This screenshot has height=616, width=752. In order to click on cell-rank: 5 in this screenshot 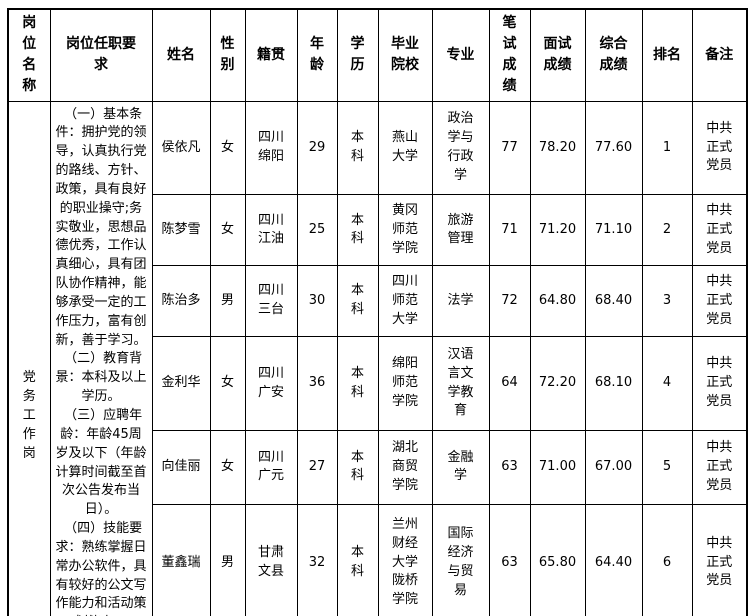, I will do `click(667, 467)`.